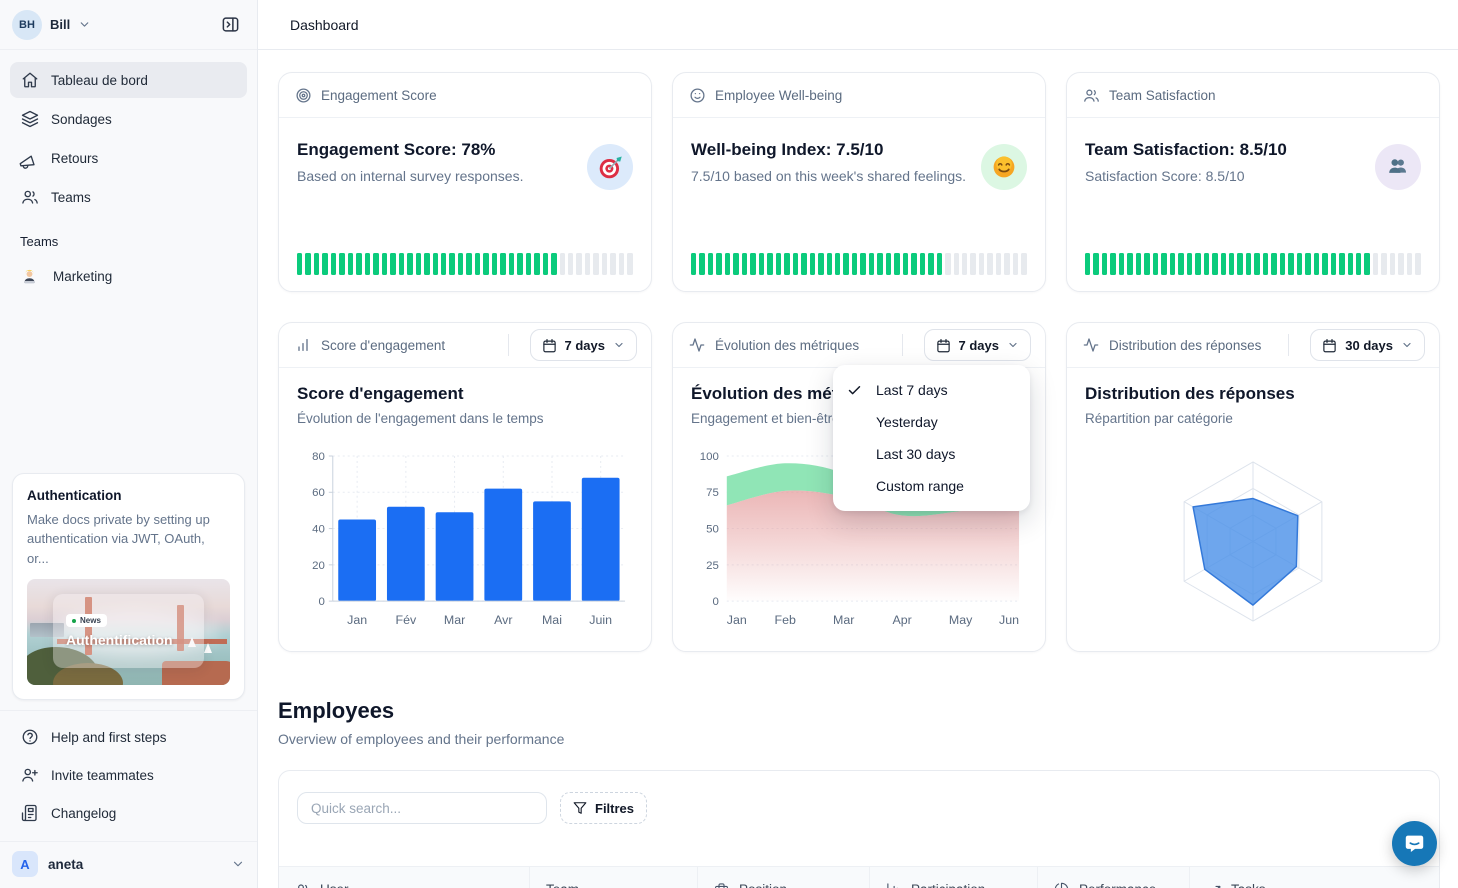 The width and height of the screenshot is (1458, 888). I want to click on range-label: 7 days, so click(978, 345).